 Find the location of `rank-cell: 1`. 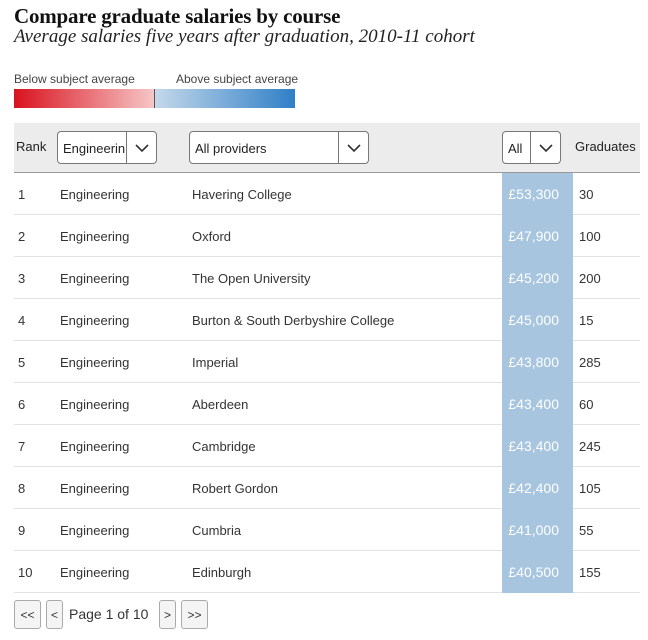

rank-cell: 1 is located at coordinates (22, 194).